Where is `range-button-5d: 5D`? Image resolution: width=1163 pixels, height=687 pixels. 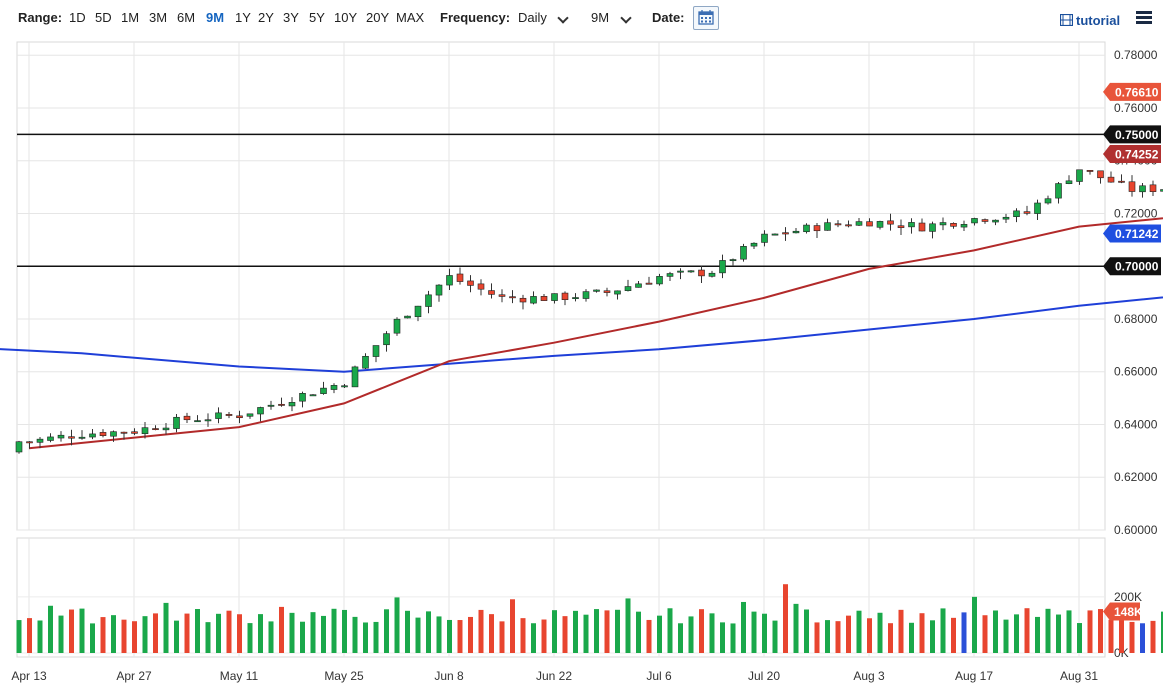 range-button-5d: 5D is located at coordinates (103, 17).